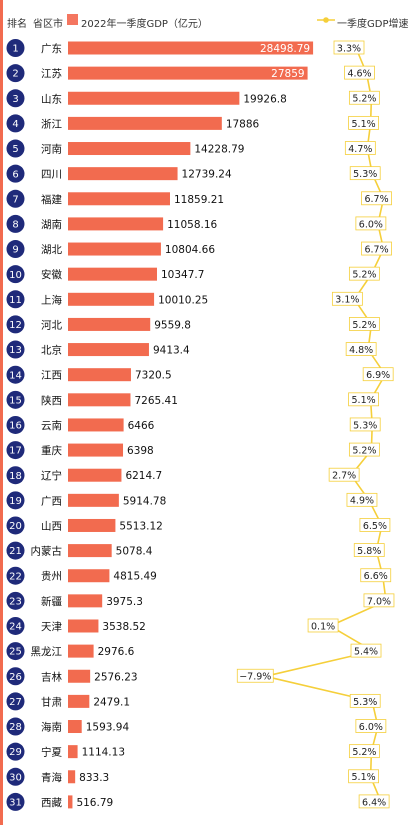  Describe the element at coordinates (51, 676) in the screenshot. I see `province-label: 吉林` at that location.